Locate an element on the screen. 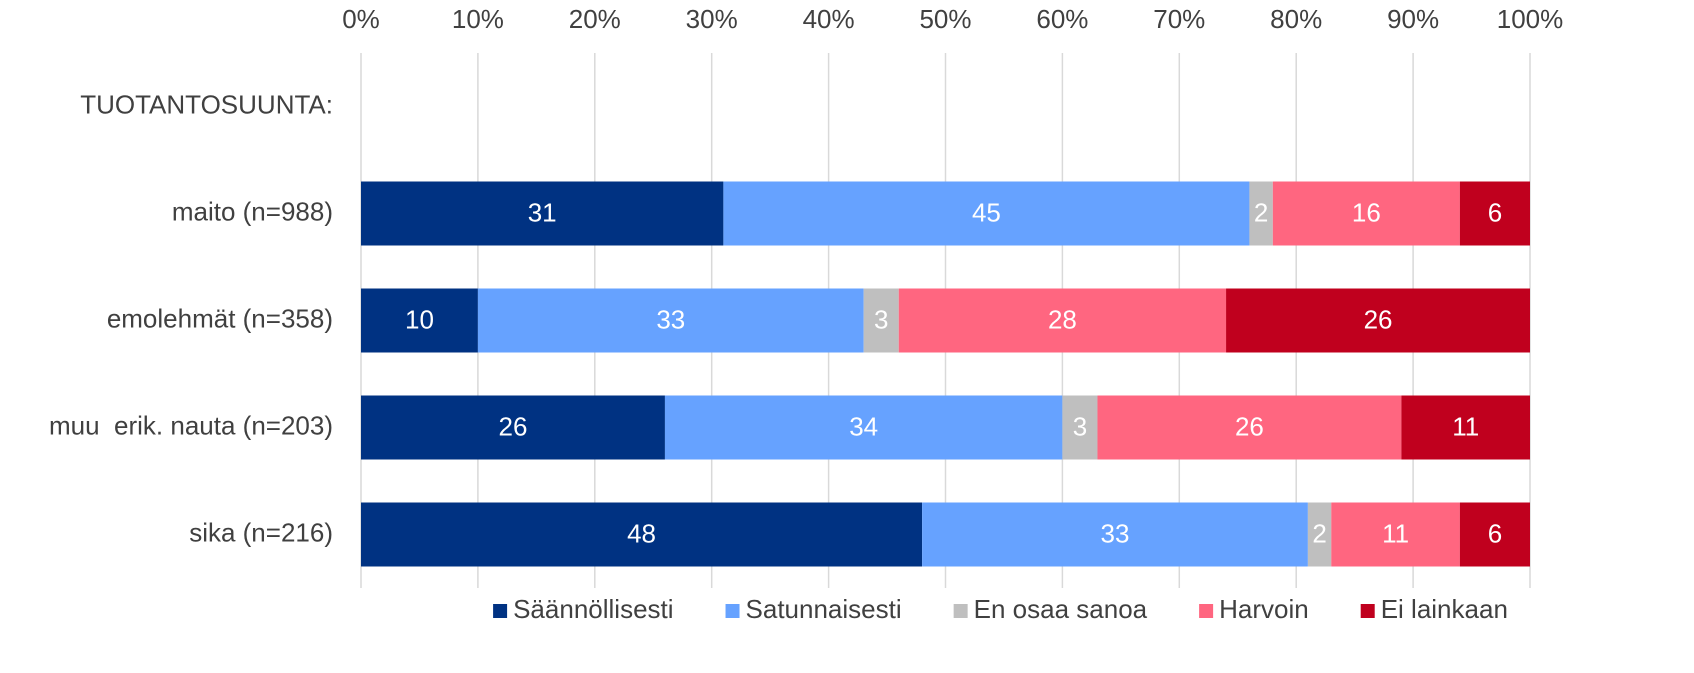 The height and width of the screenshot is (673, 1694). legend-label: Ei lainkaan is located at coordinates (1444, 609).